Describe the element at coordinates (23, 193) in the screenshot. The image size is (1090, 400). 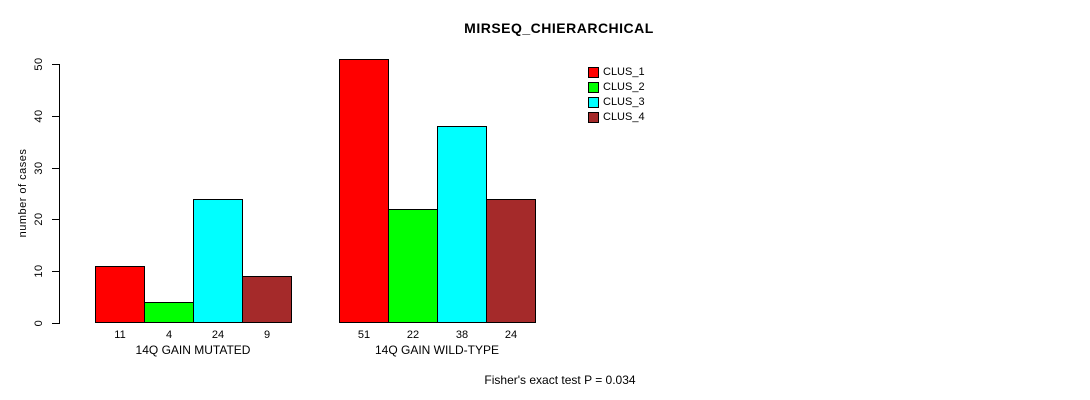
I see `y-axis-label: number of cases` at that location.